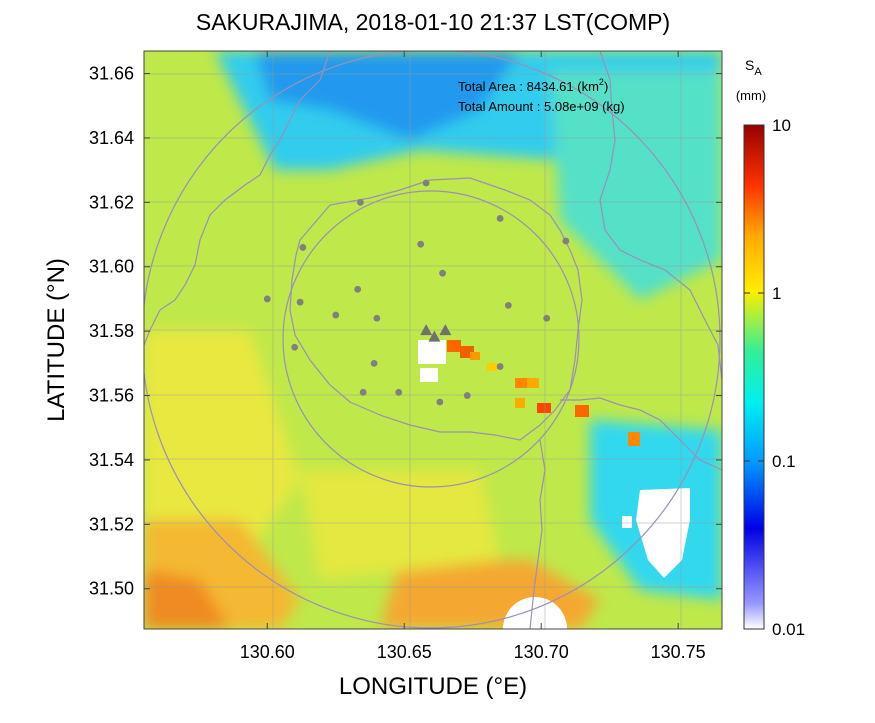  I want to click on colorbar-unit: (mm), so click(751, 95).